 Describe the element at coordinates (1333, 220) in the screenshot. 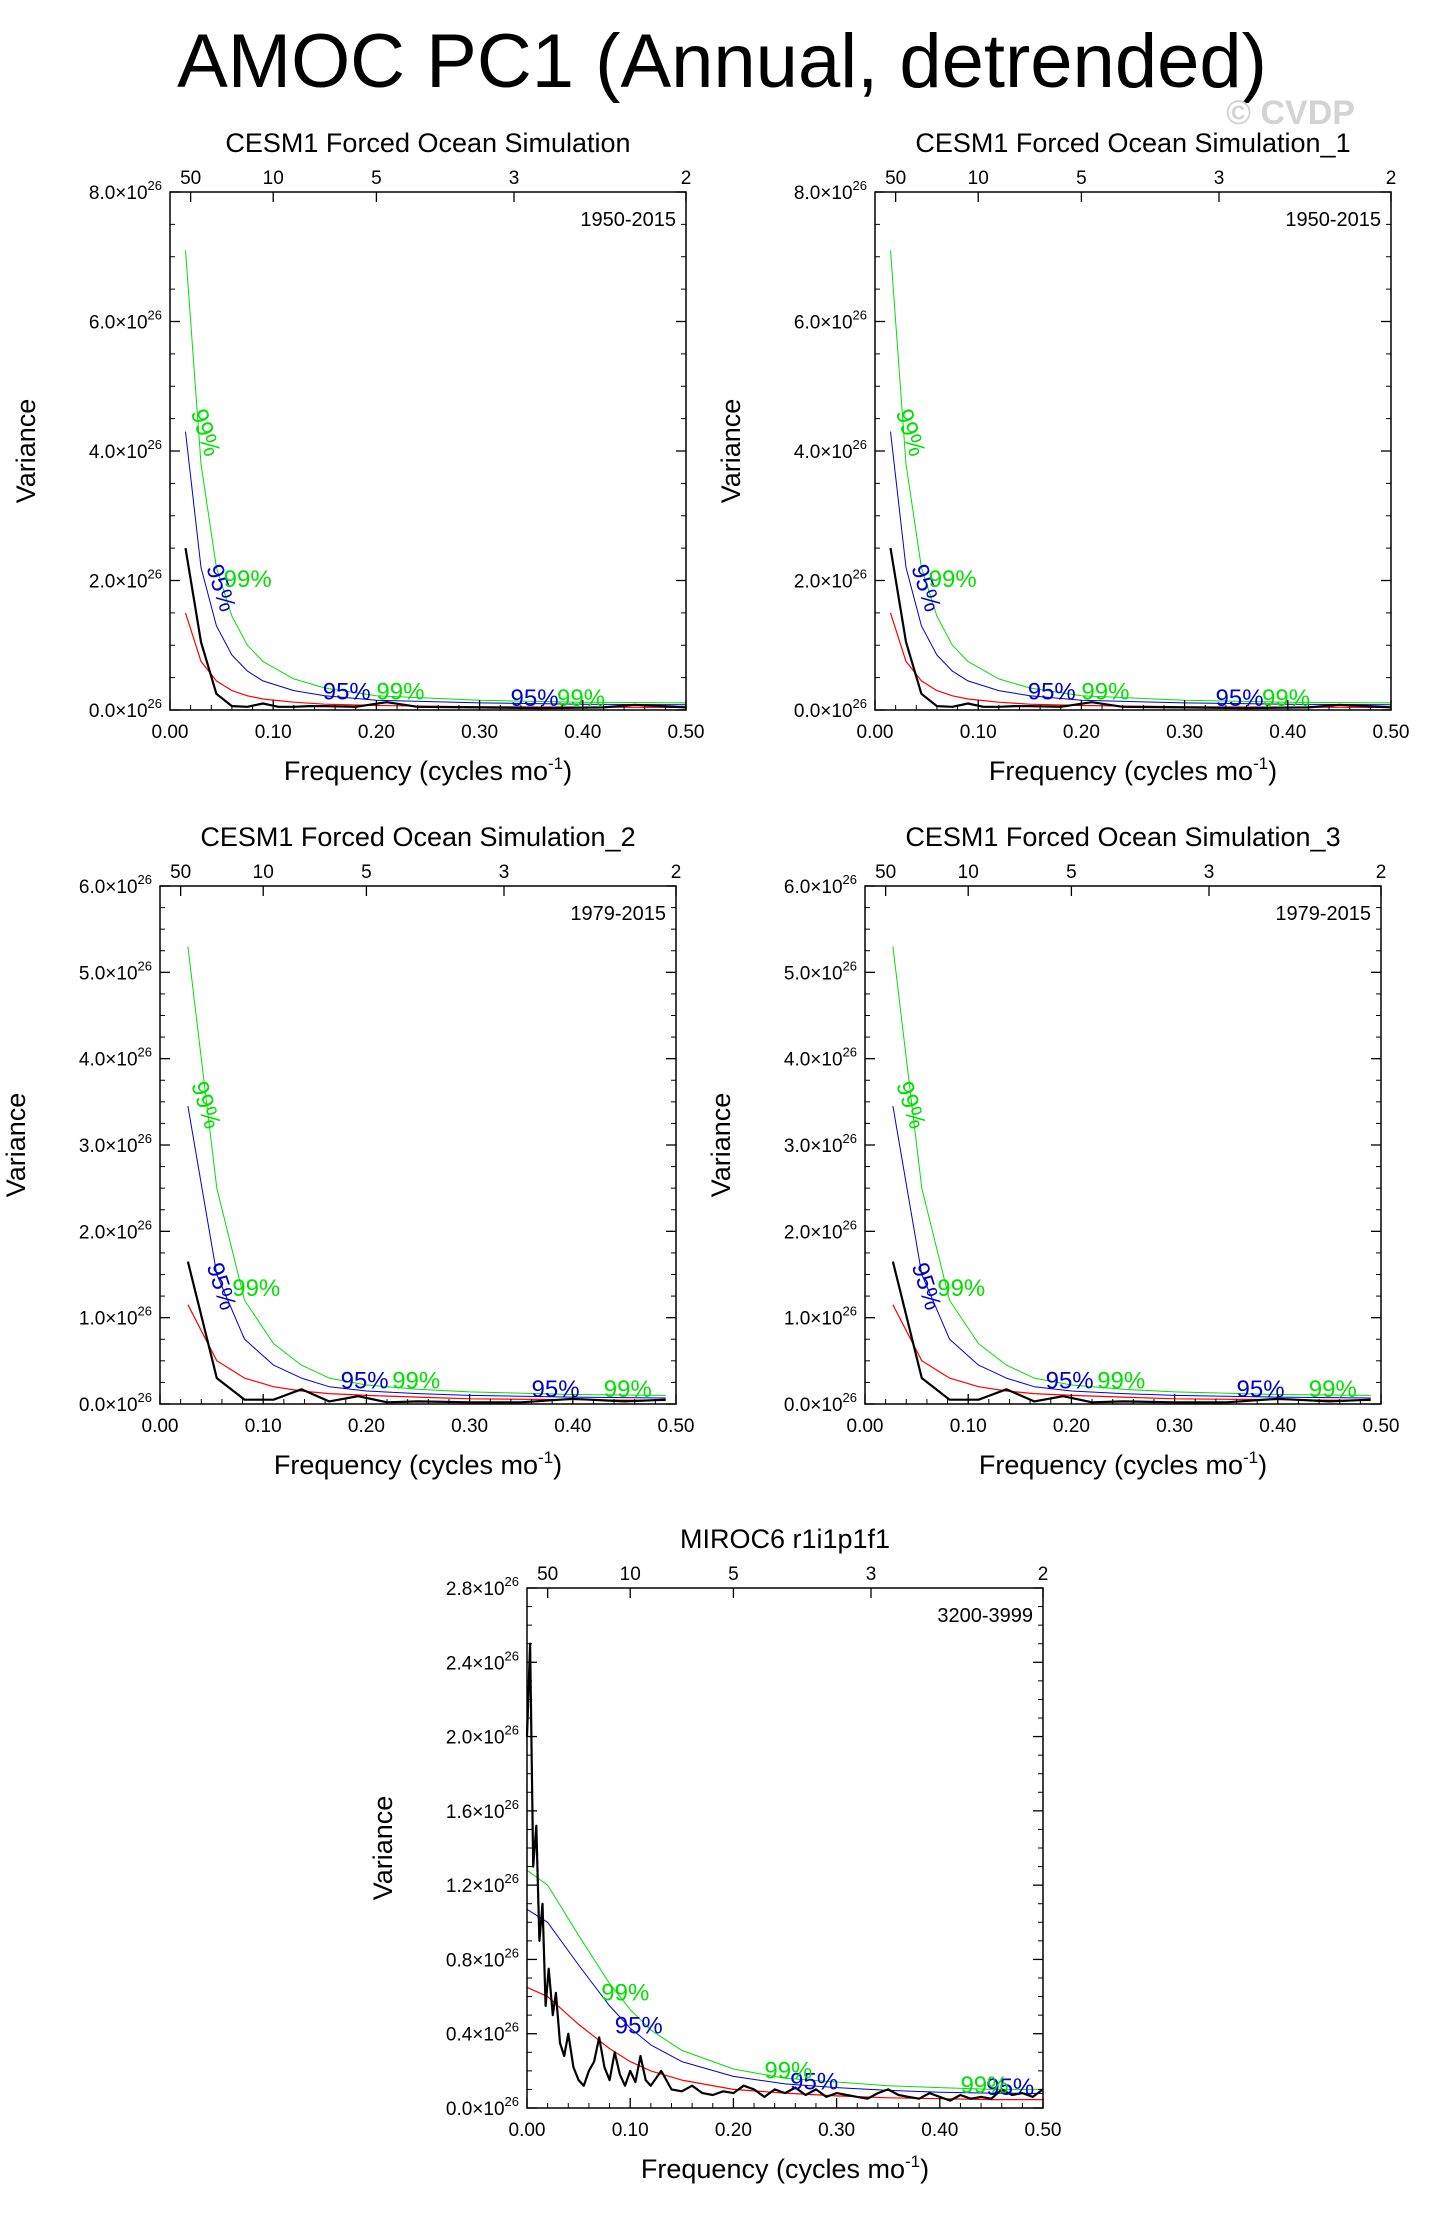

I see `period-label: 1950-2015` at that location.